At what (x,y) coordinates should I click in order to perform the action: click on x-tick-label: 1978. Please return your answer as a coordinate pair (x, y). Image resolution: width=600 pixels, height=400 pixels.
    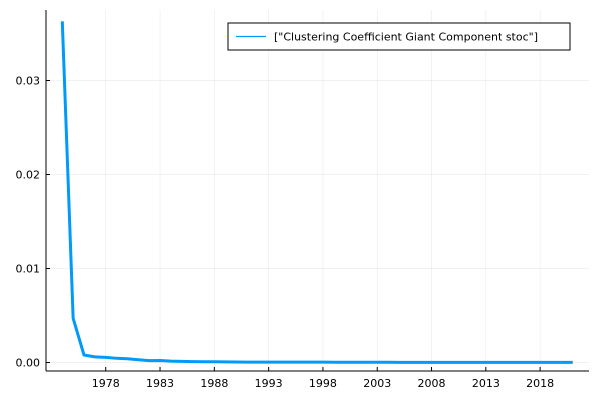
    Looking at the image, I should click on (106, 383).